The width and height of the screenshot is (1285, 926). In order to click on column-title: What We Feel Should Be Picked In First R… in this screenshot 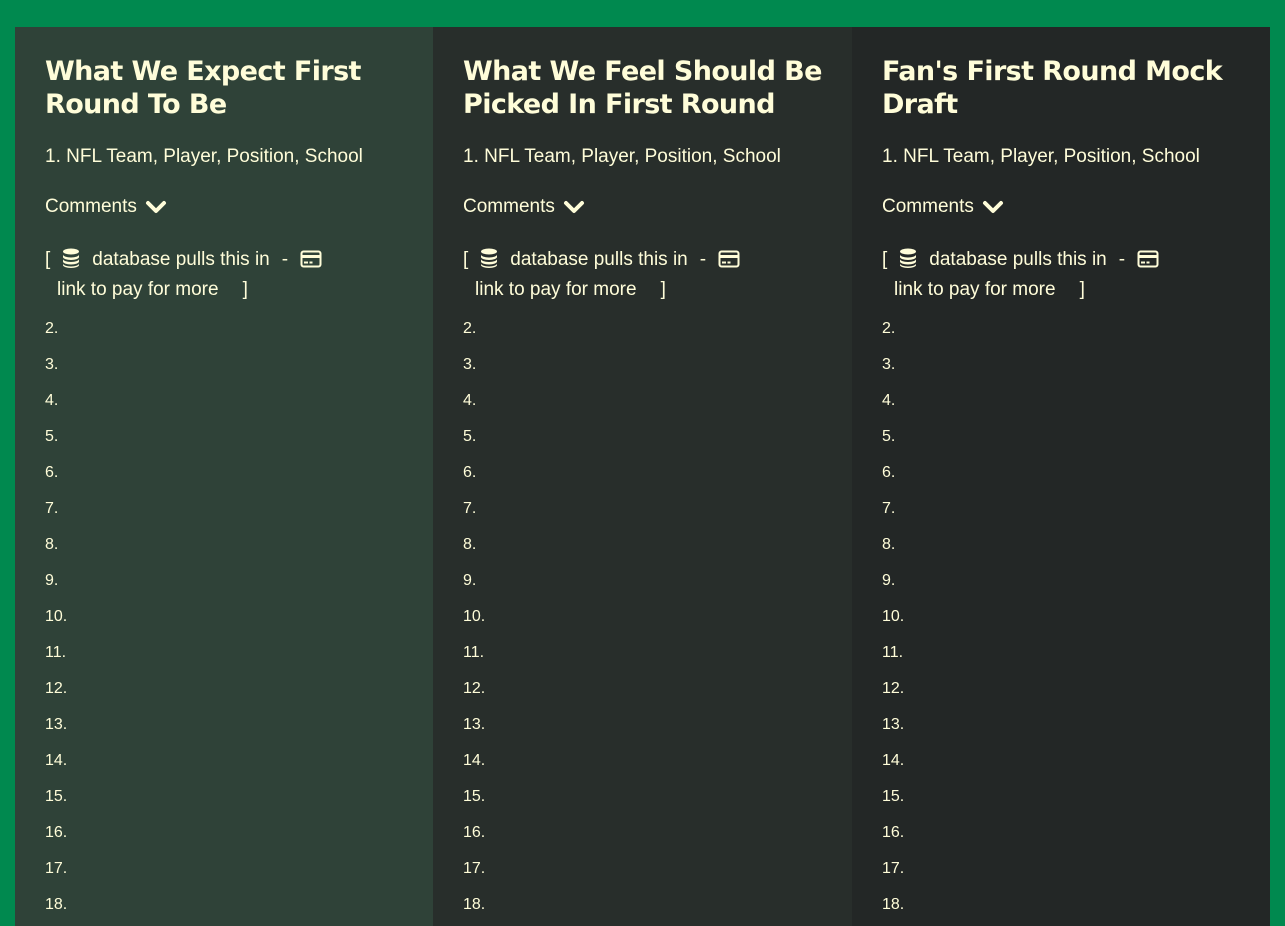, I will do `click(642, 88)`.